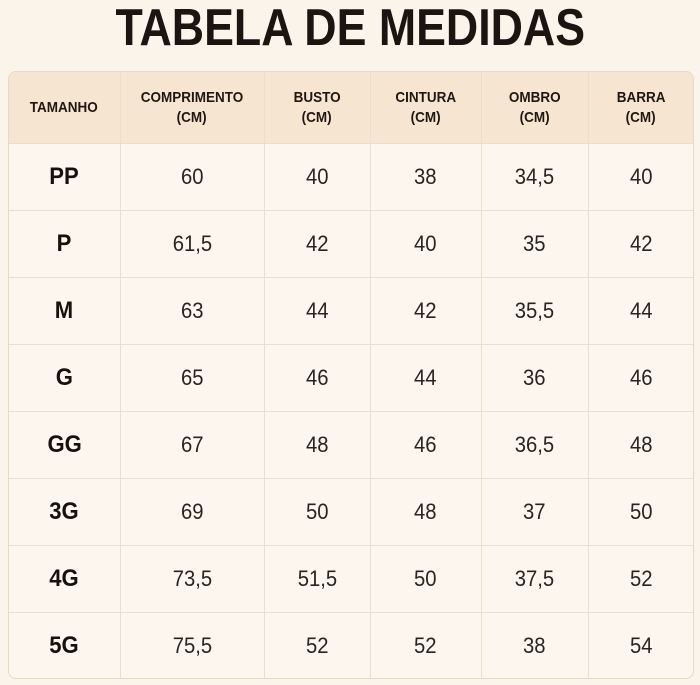 The image size is (700, 685). What do you see at coordinates (65, 445) in the screenshot?
I see `cell-size: GG` at bounding box center [65, 445].